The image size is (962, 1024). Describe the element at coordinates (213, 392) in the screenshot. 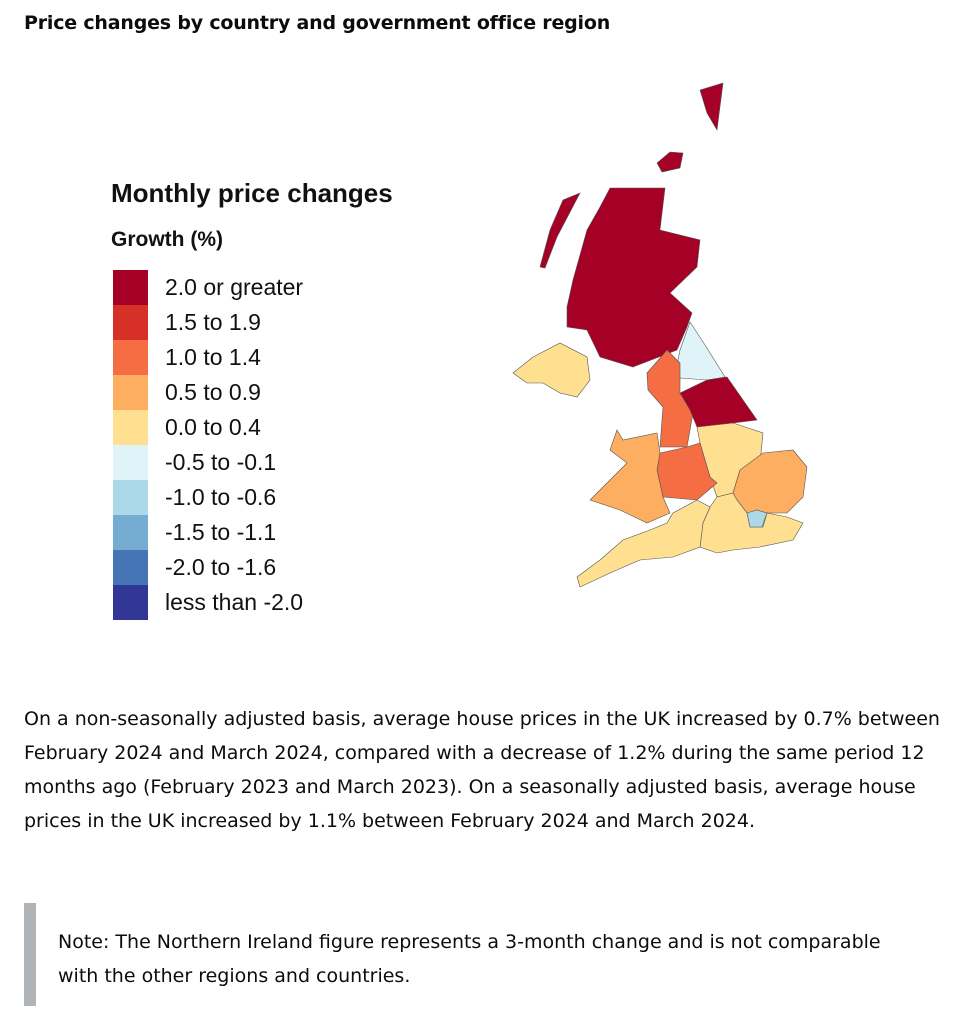

I see `legend-label: 0.5 to 0.9` at that location.